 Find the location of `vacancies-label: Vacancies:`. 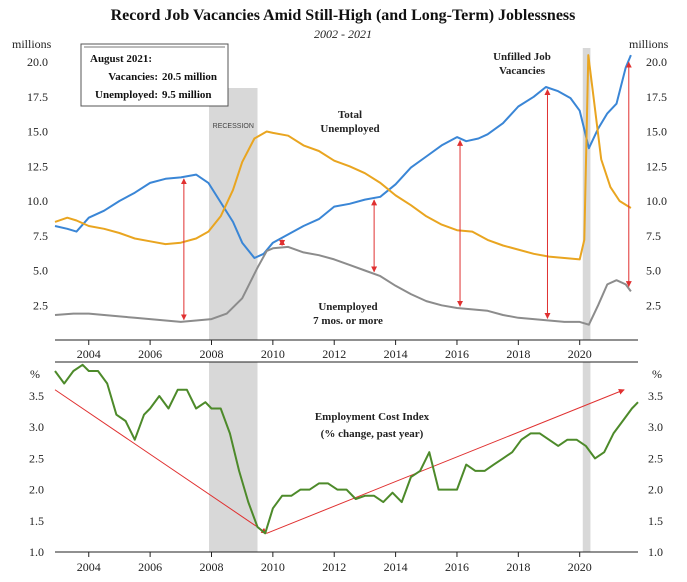

vacancies-label: Vacancies: is located at coordinates (133, 77).